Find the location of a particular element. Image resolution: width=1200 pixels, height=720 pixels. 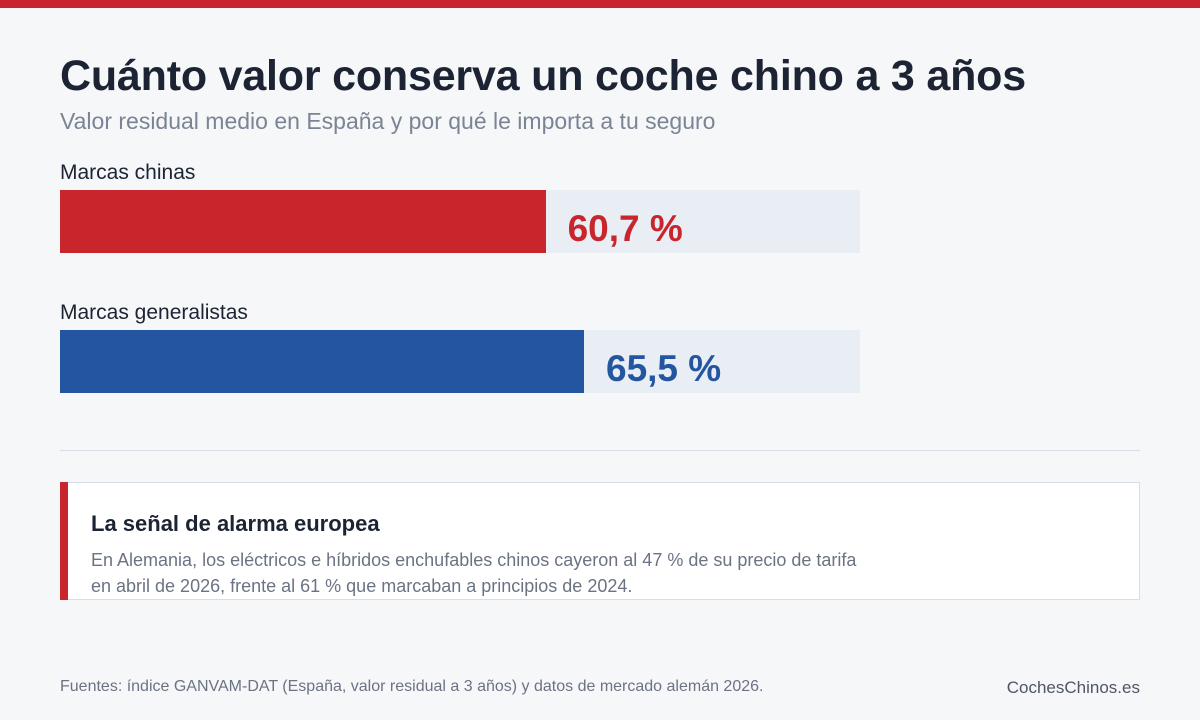

callout-title: La señal de alarma europea is located at coordinates (235, 523).